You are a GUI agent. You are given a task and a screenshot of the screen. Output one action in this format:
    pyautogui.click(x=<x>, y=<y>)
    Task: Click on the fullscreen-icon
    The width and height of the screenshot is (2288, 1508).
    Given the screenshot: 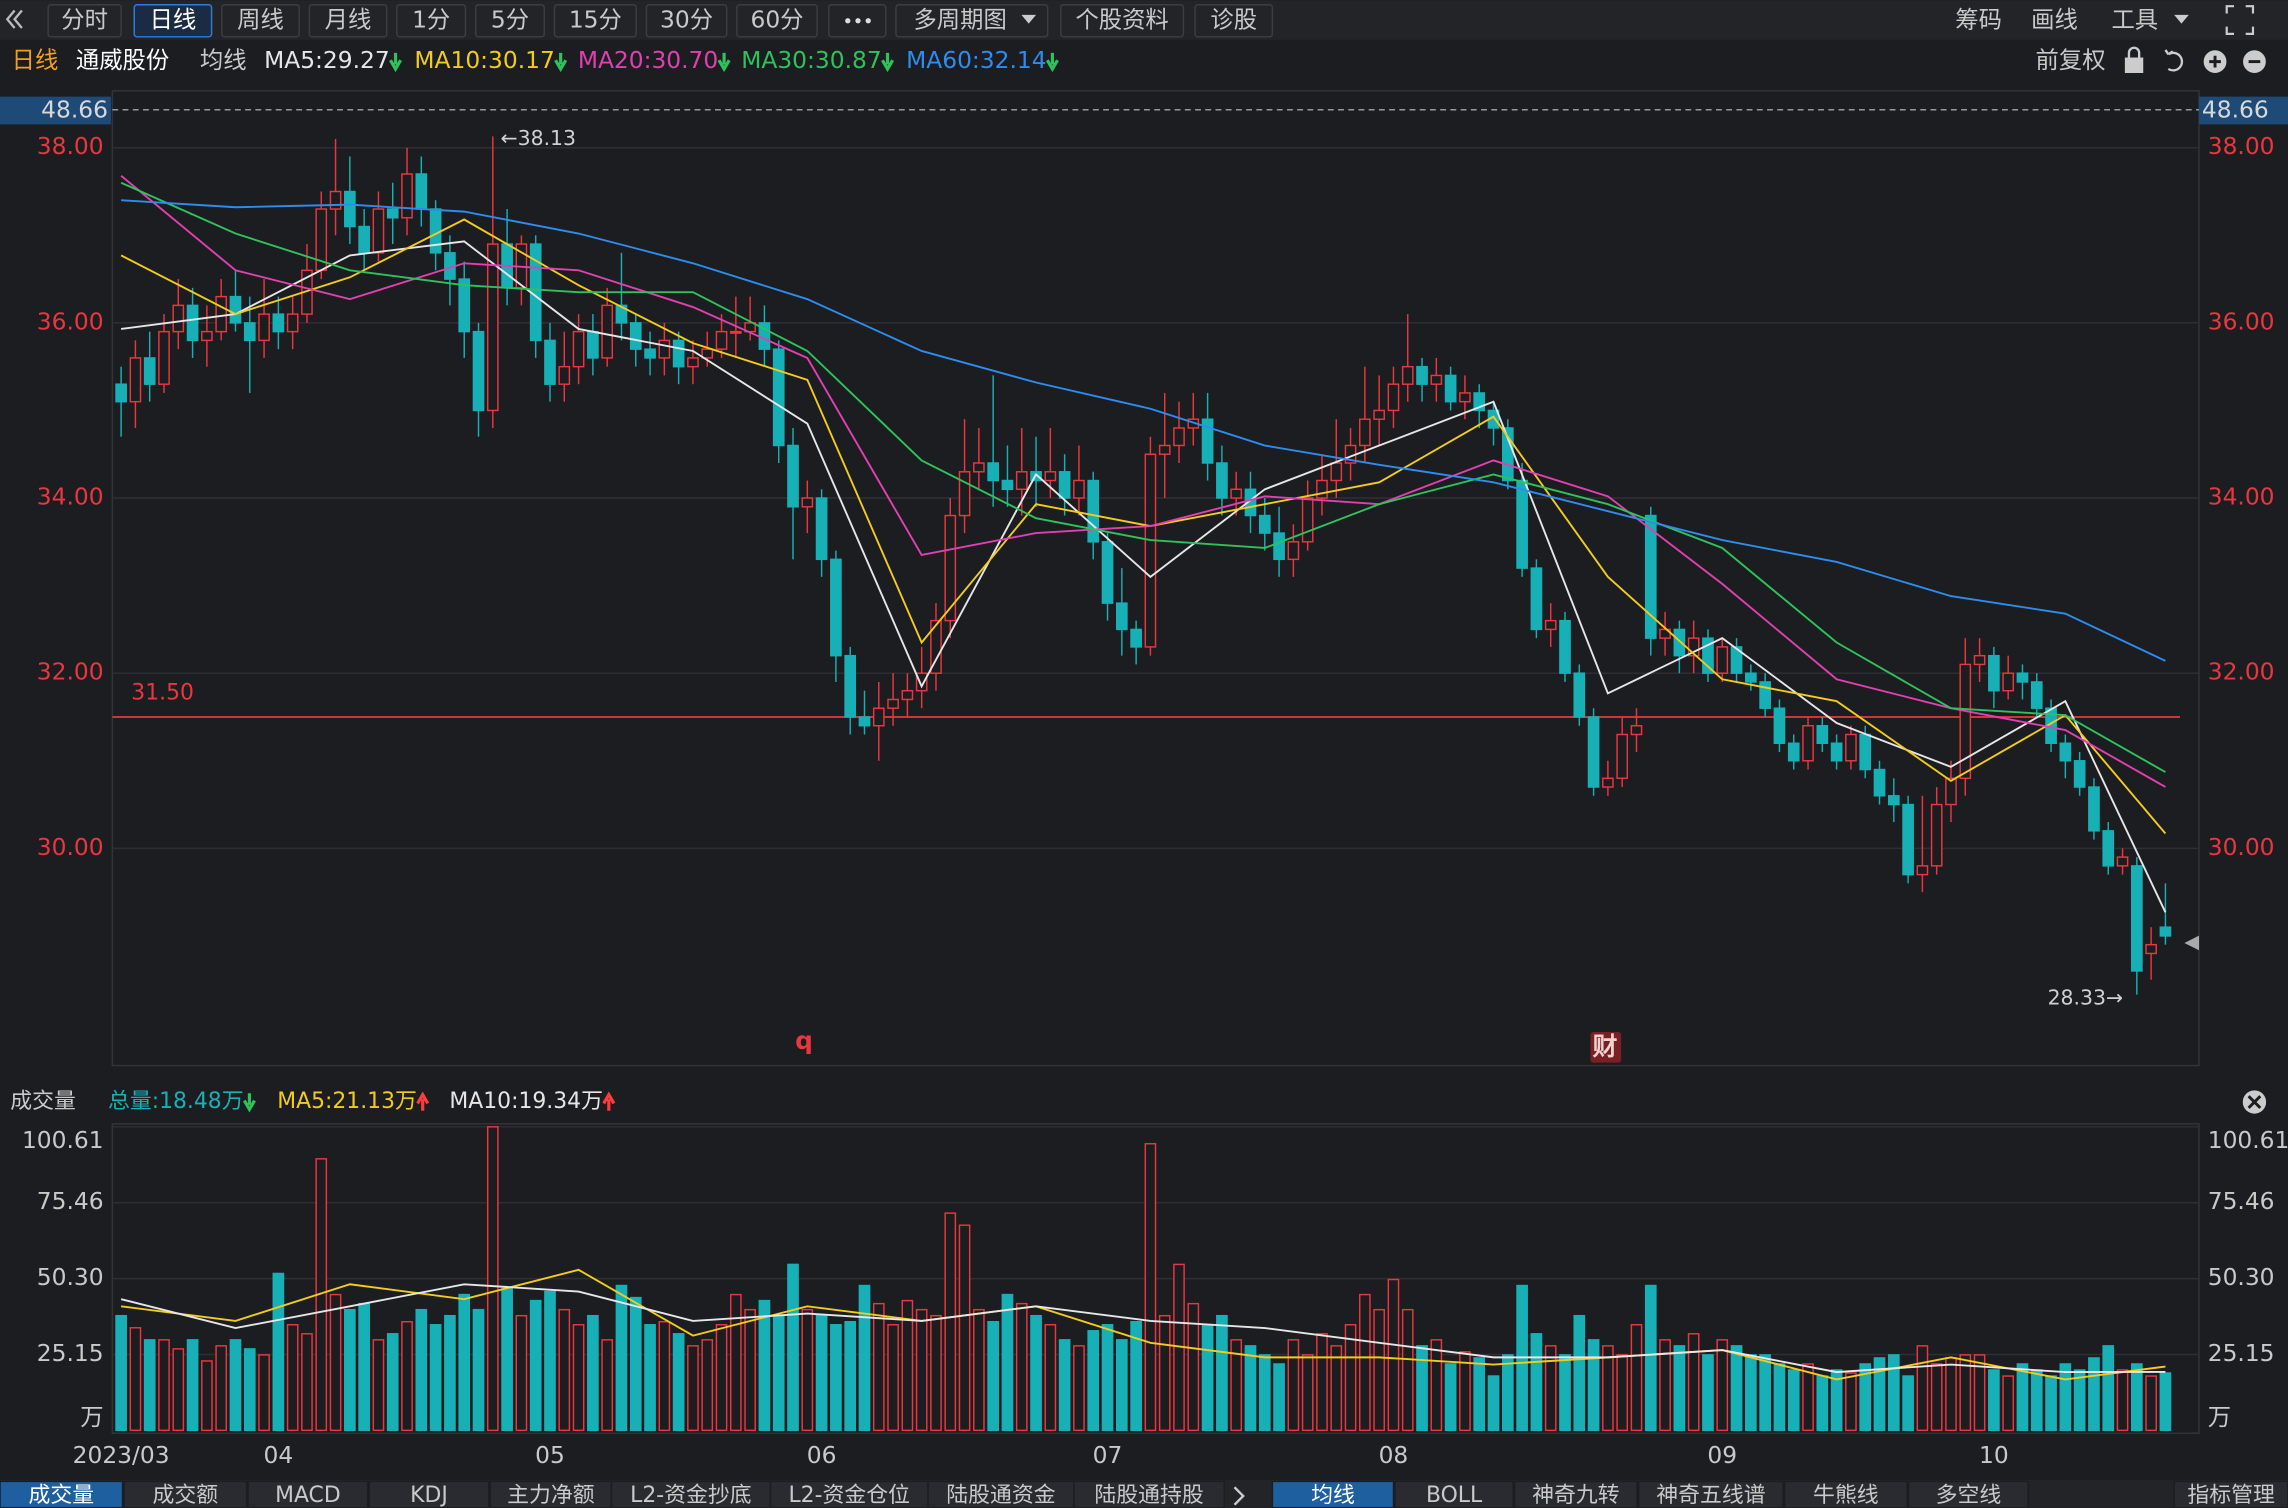 What is the action you would take?
    pyautogui.click(x=2240, y=20)
    